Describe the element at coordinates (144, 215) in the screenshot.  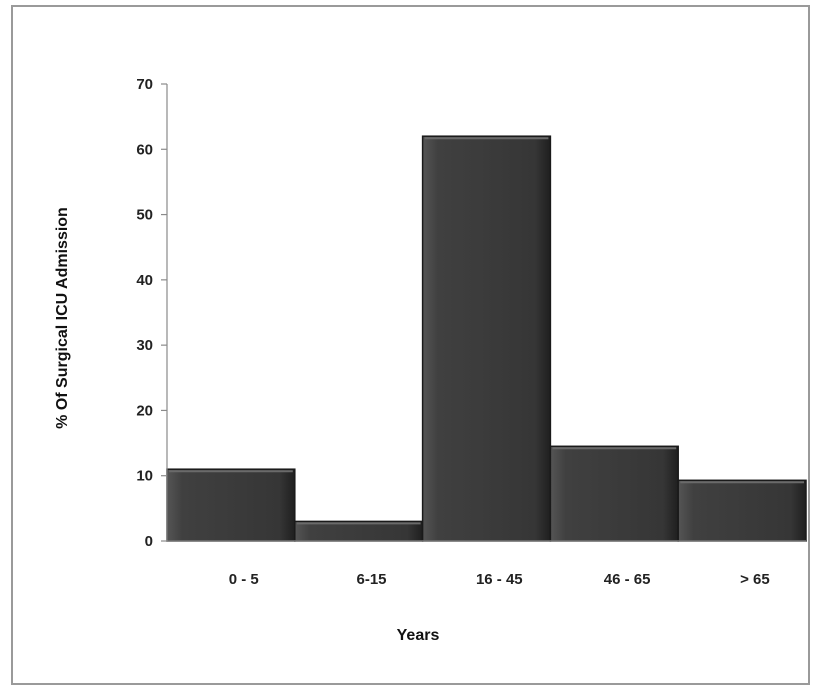
I see `y-tick-label-50: 50` at that location.